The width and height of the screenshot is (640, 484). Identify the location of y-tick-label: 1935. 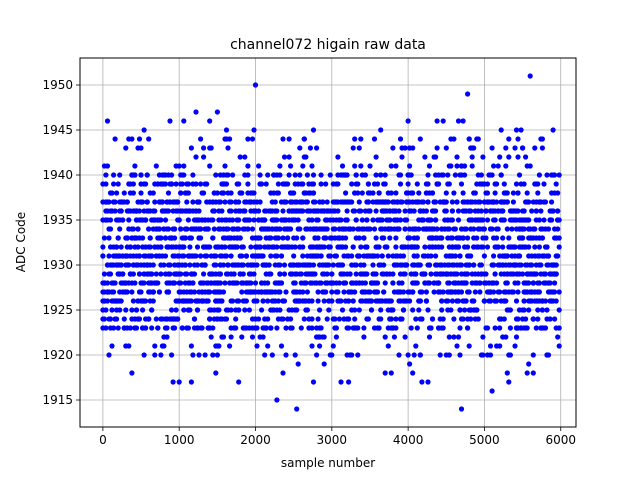
(57, 220).